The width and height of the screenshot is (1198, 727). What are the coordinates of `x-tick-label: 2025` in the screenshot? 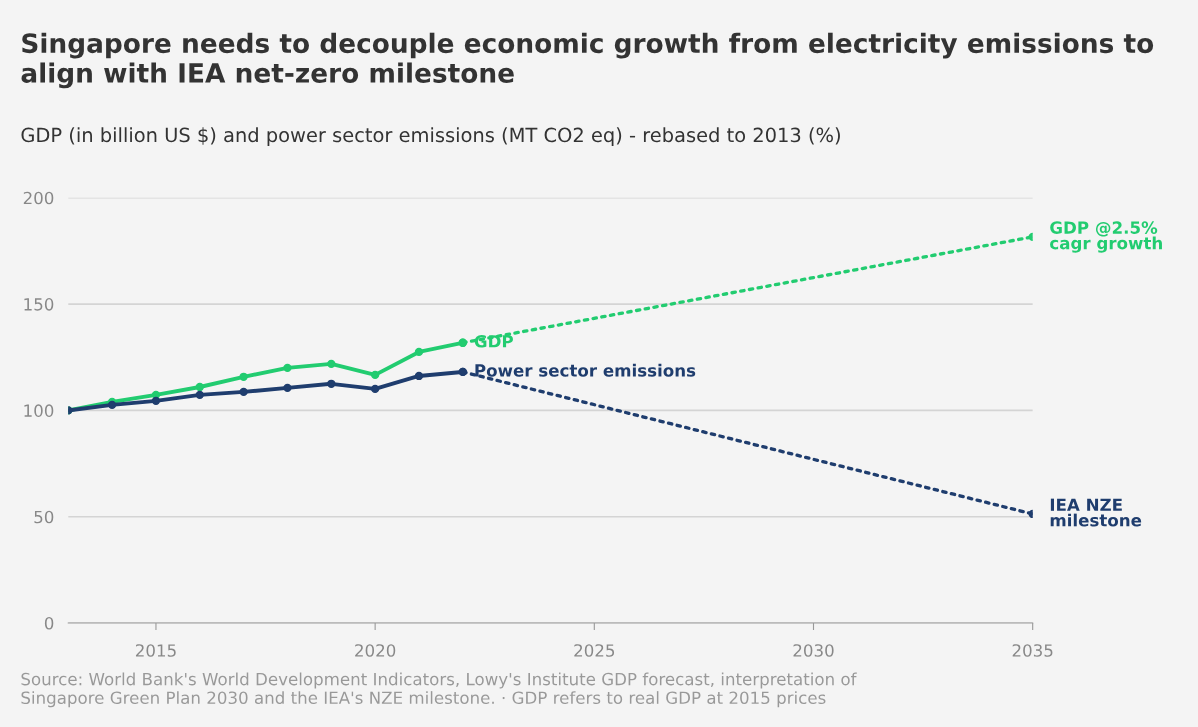 It's located at (594, 650).